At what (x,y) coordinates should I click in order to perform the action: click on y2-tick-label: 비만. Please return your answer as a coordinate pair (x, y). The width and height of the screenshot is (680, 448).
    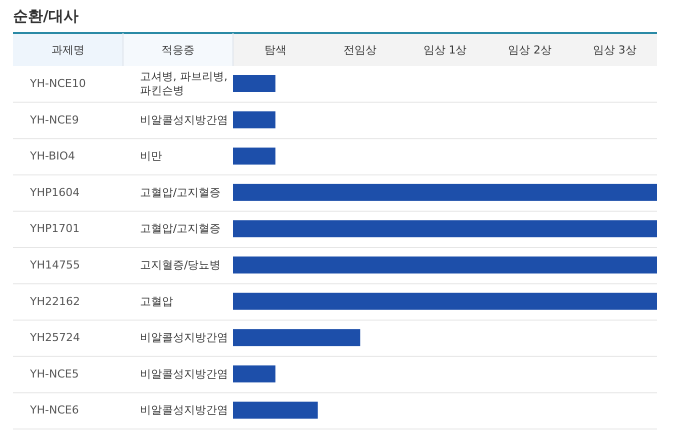
    Looking at the image, I should click on (151, 156).